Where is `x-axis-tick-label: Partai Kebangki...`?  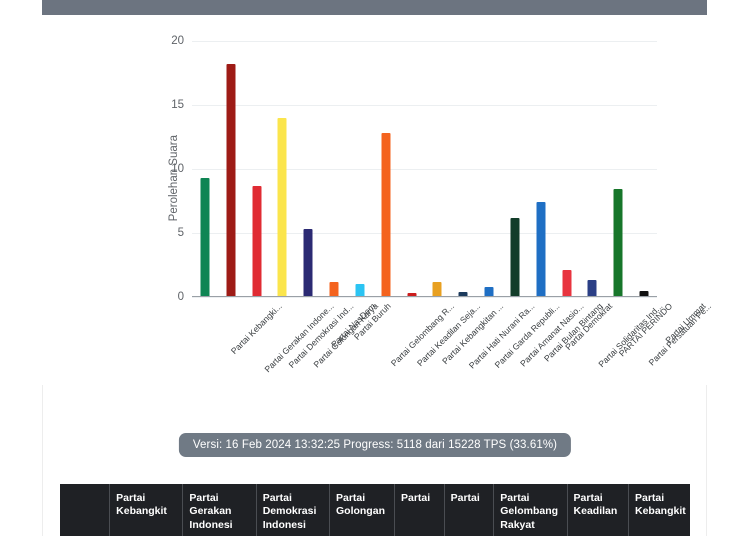 x-axis-tick-label: Partai Kebangki... is located at coordinates (256, 329).